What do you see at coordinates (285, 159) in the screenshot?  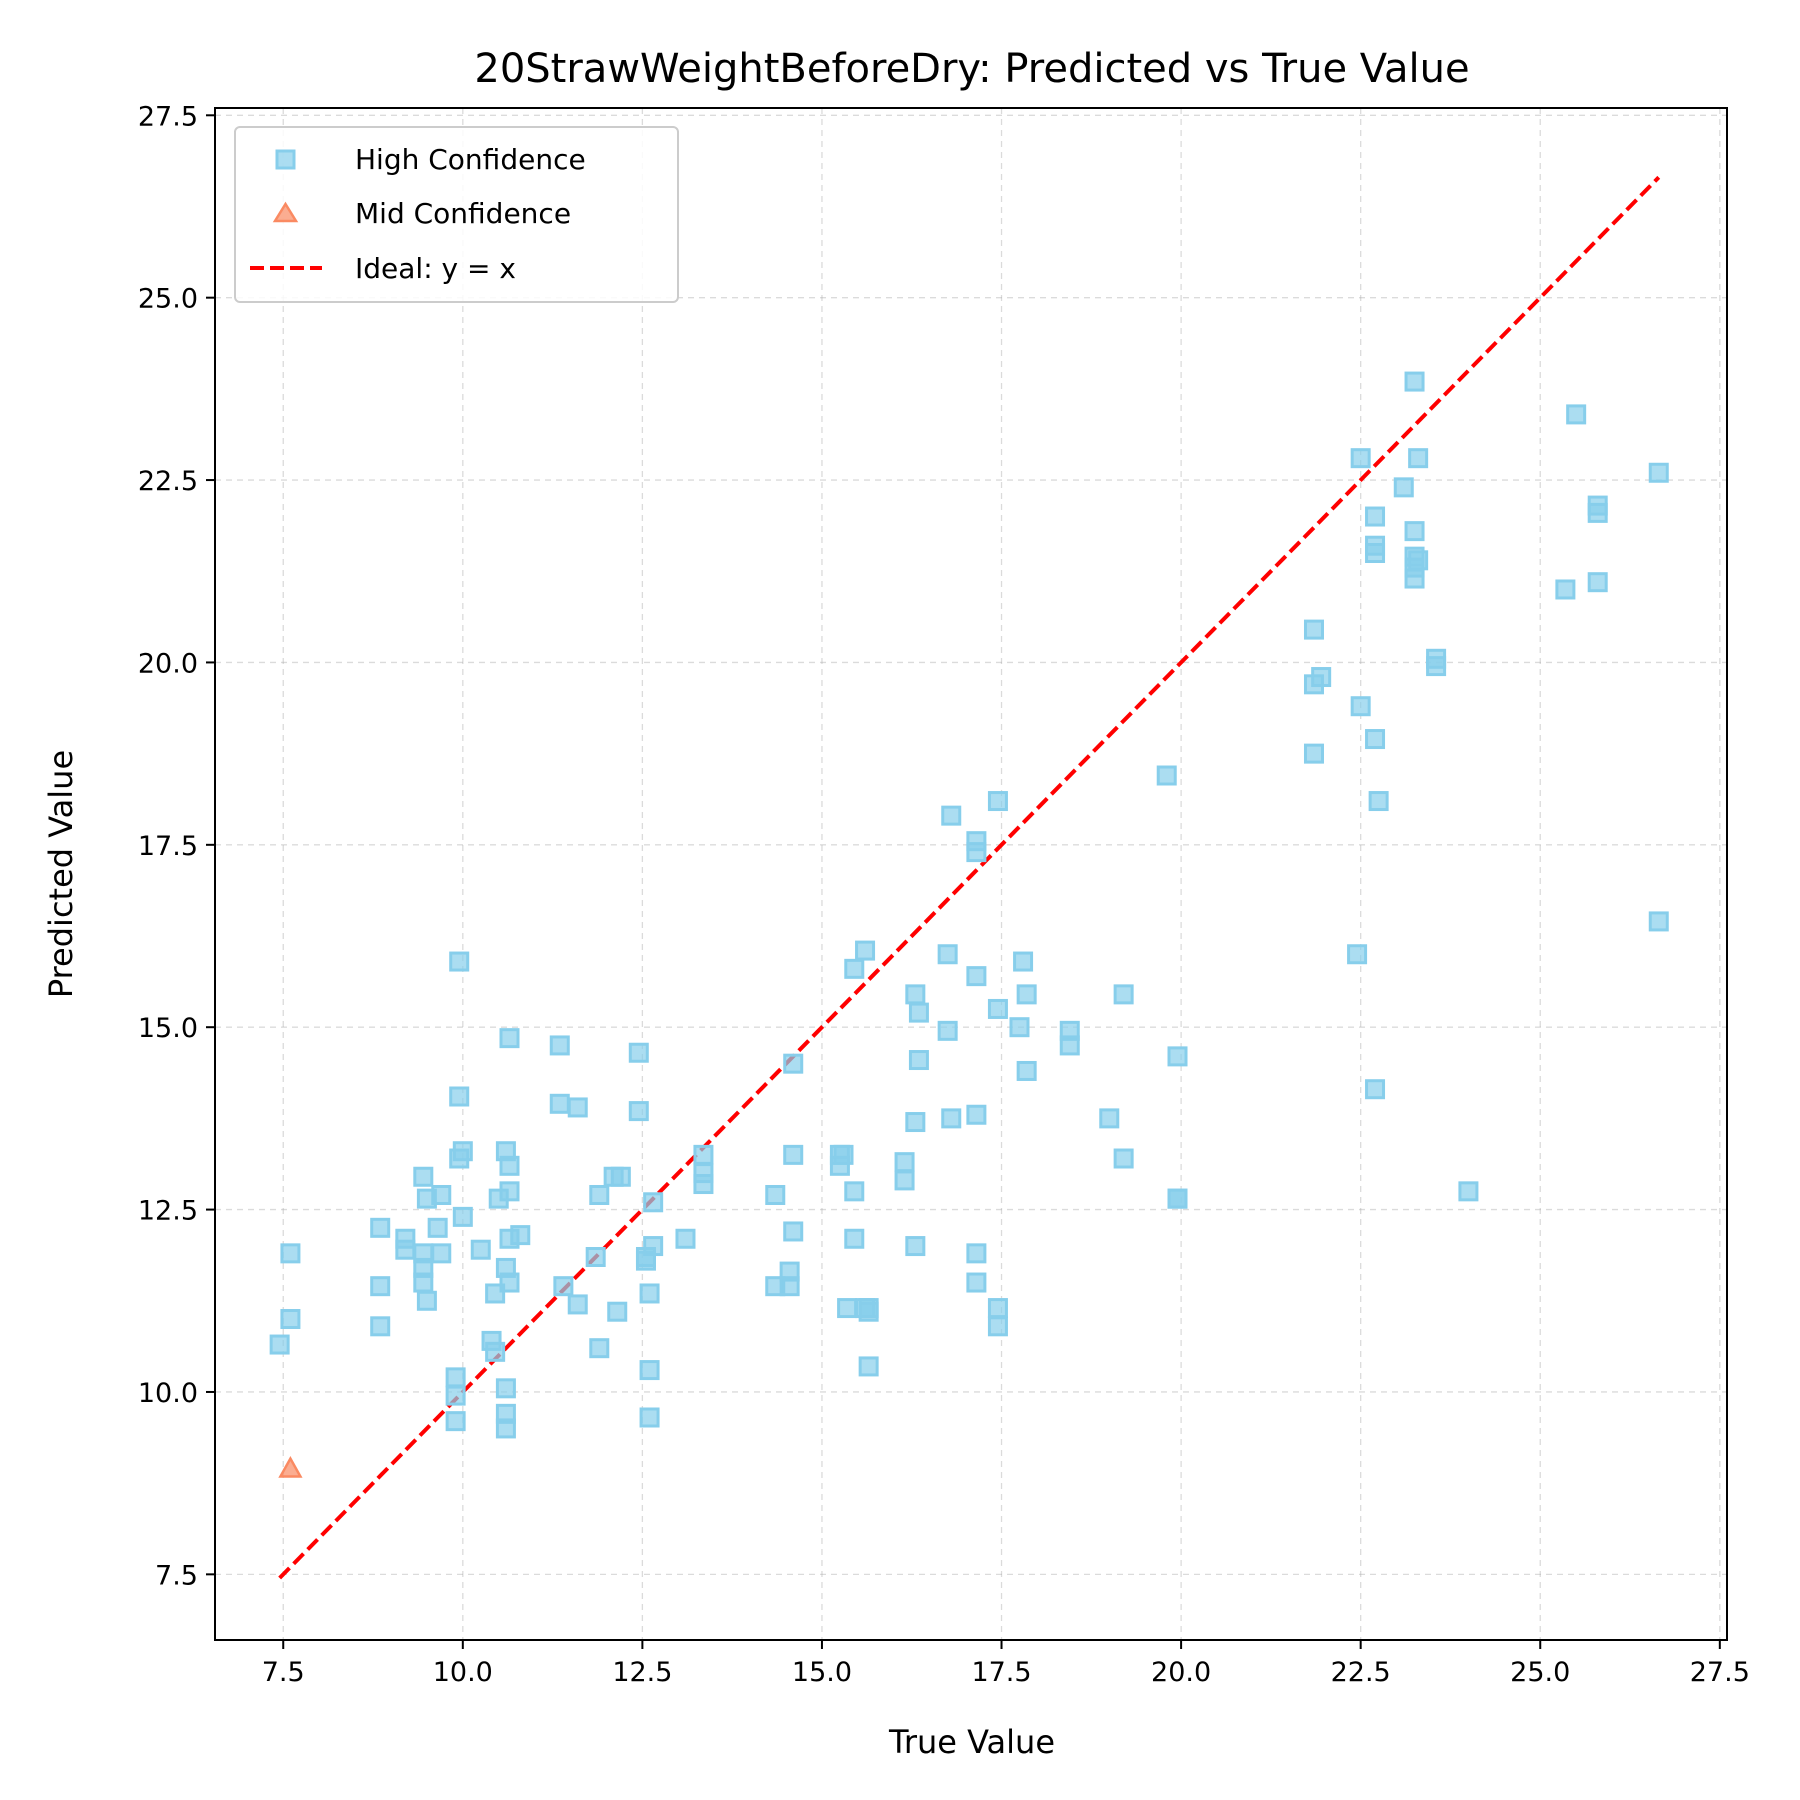 I see `legend-marker-high-confidence` at bounding box center [285, 159].